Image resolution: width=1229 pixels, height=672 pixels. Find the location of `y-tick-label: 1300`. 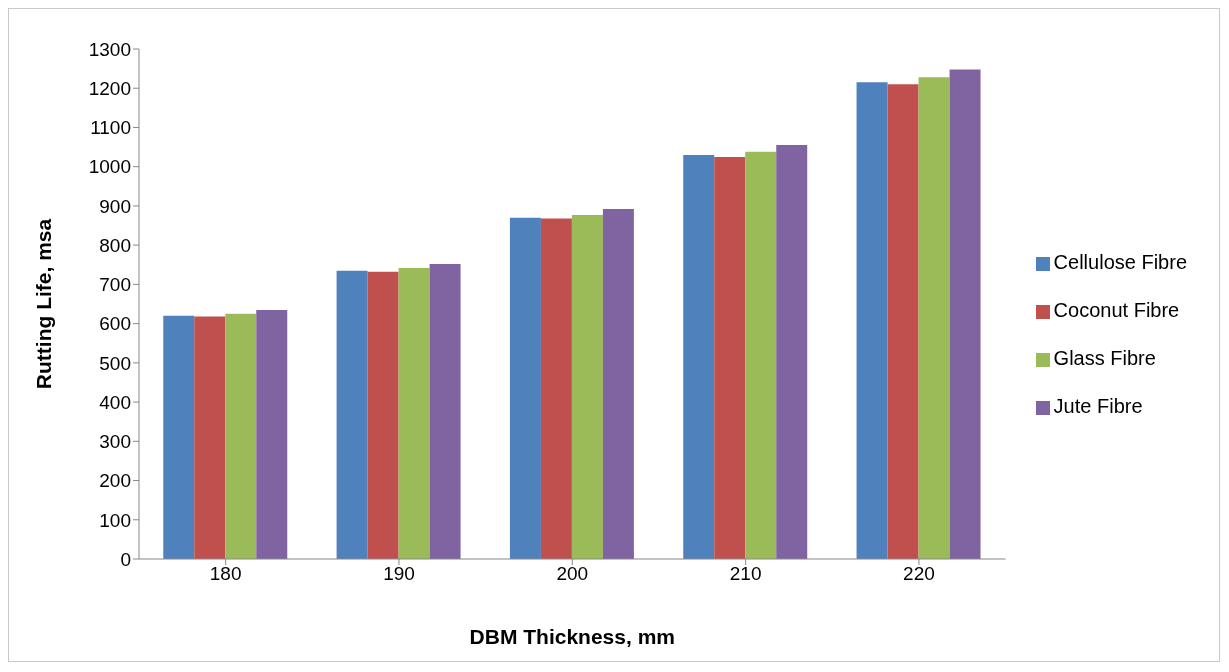

y-tick-label: 1300 is located at coordinates (109, 49).